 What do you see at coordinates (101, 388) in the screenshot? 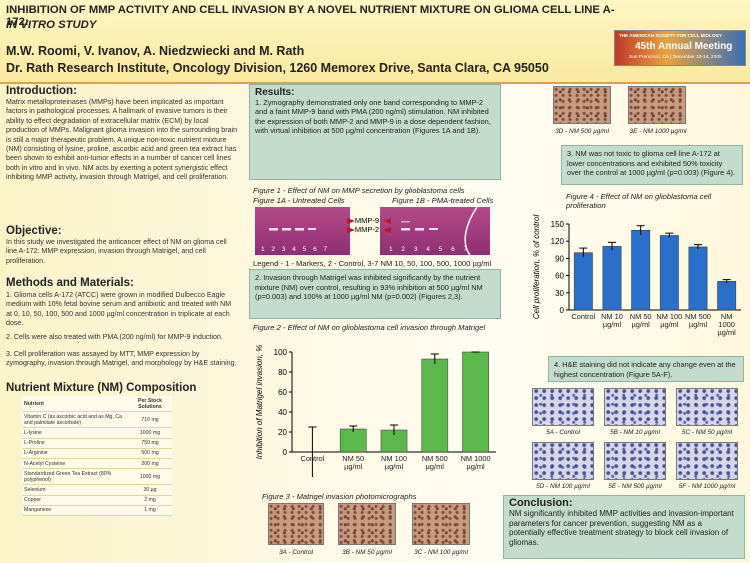
I see `section-heading: Nutrient Mixture (NM) Composition` at bounding box center [101, 388].